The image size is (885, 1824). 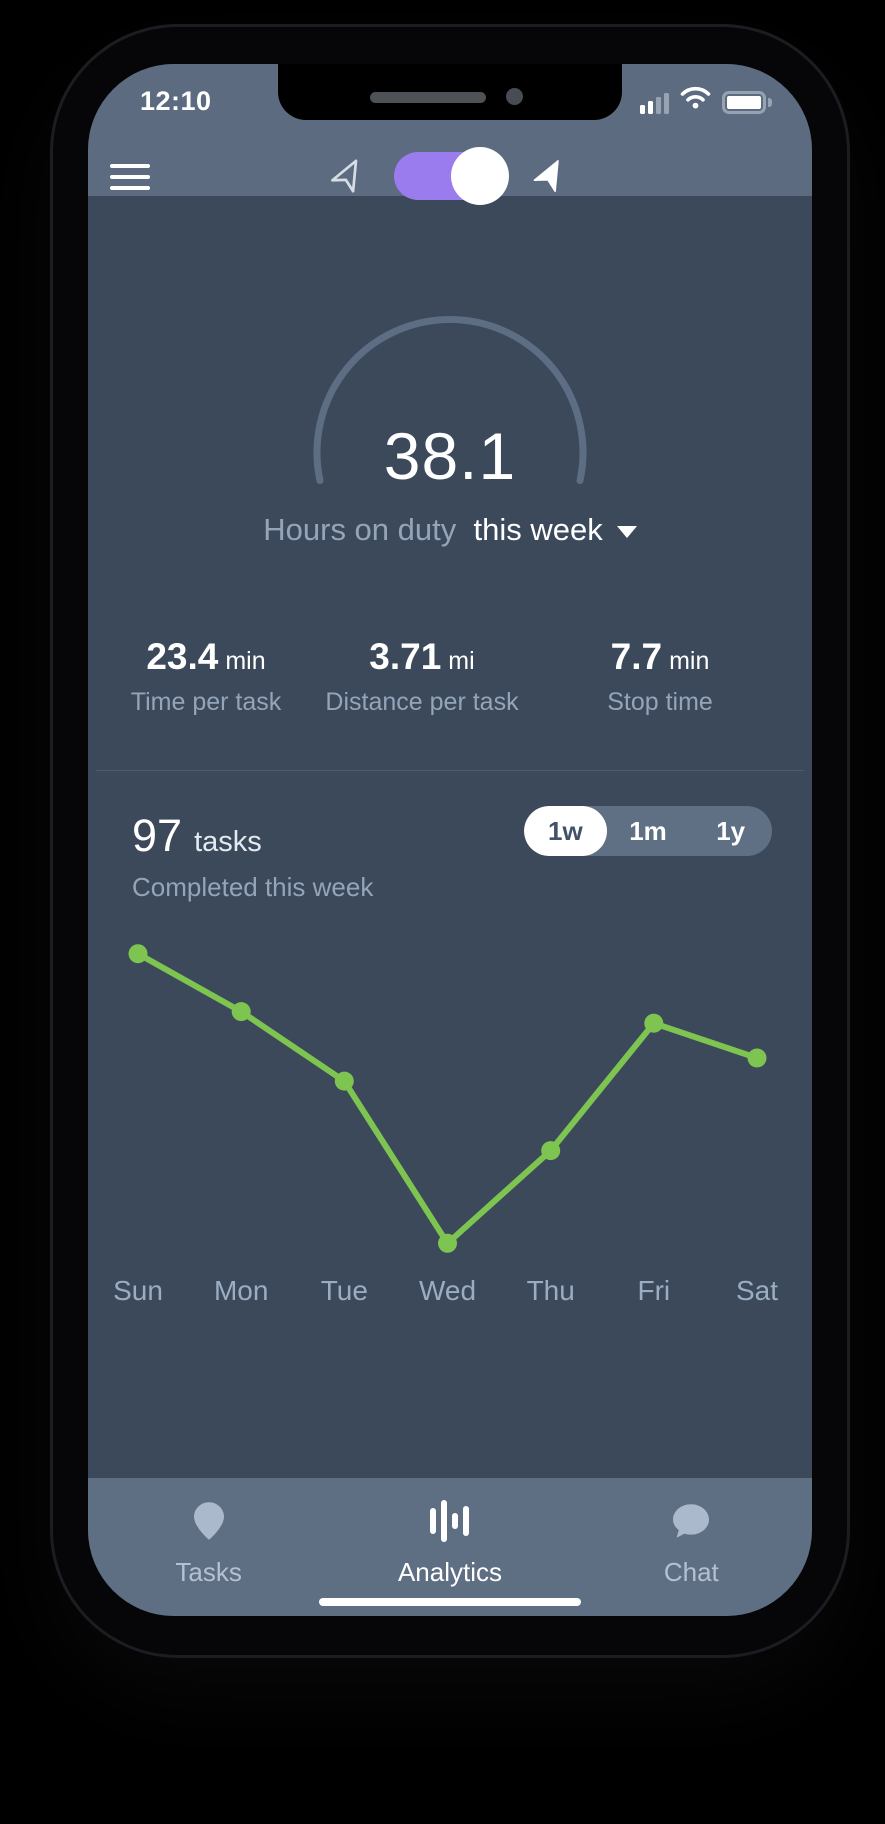 What do you see at coordinates (241, 1012) in the screenshot?
I see `chart-point-mon` at bounding box center [241, 1012].